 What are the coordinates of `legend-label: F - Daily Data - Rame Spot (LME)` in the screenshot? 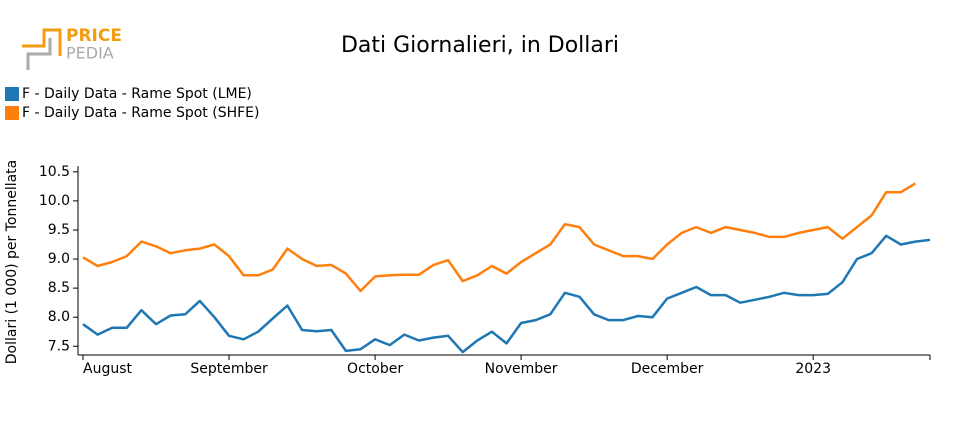 It's located at (137, 94).